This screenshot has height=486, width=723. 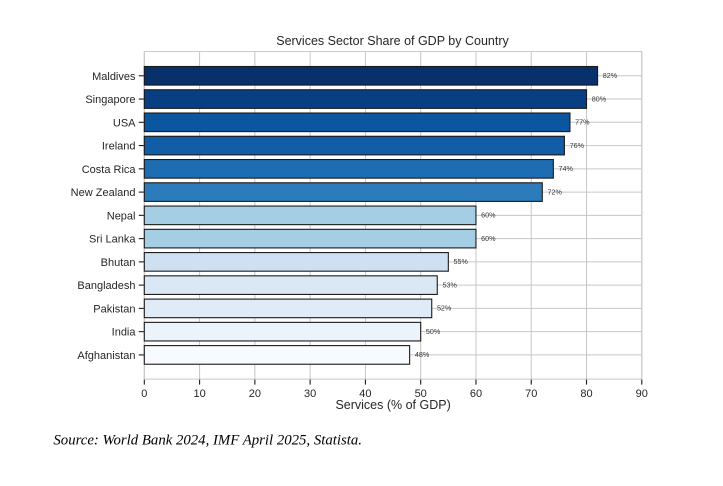 What do you see at coordinates (586, 394) in the screenshot?
I see `svg-text: 80` at bounding box center [586, 394].